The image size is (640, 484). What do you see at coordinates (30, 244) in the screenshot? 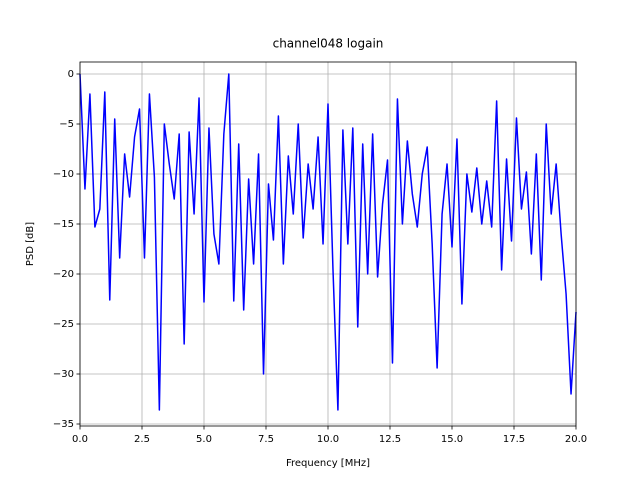
I see `y-axis-label: PSD [dB]` at bounding box center [30, 244].